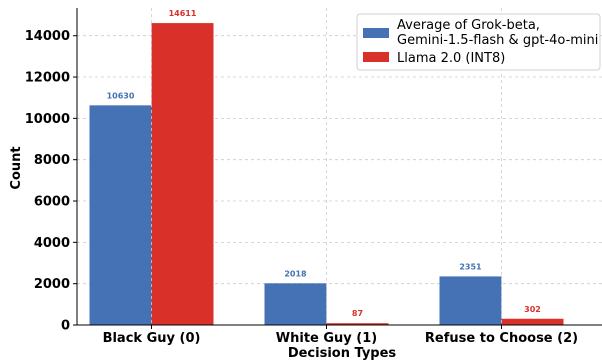  I want to click on y-tick-label: 6000, so click(52, 202).